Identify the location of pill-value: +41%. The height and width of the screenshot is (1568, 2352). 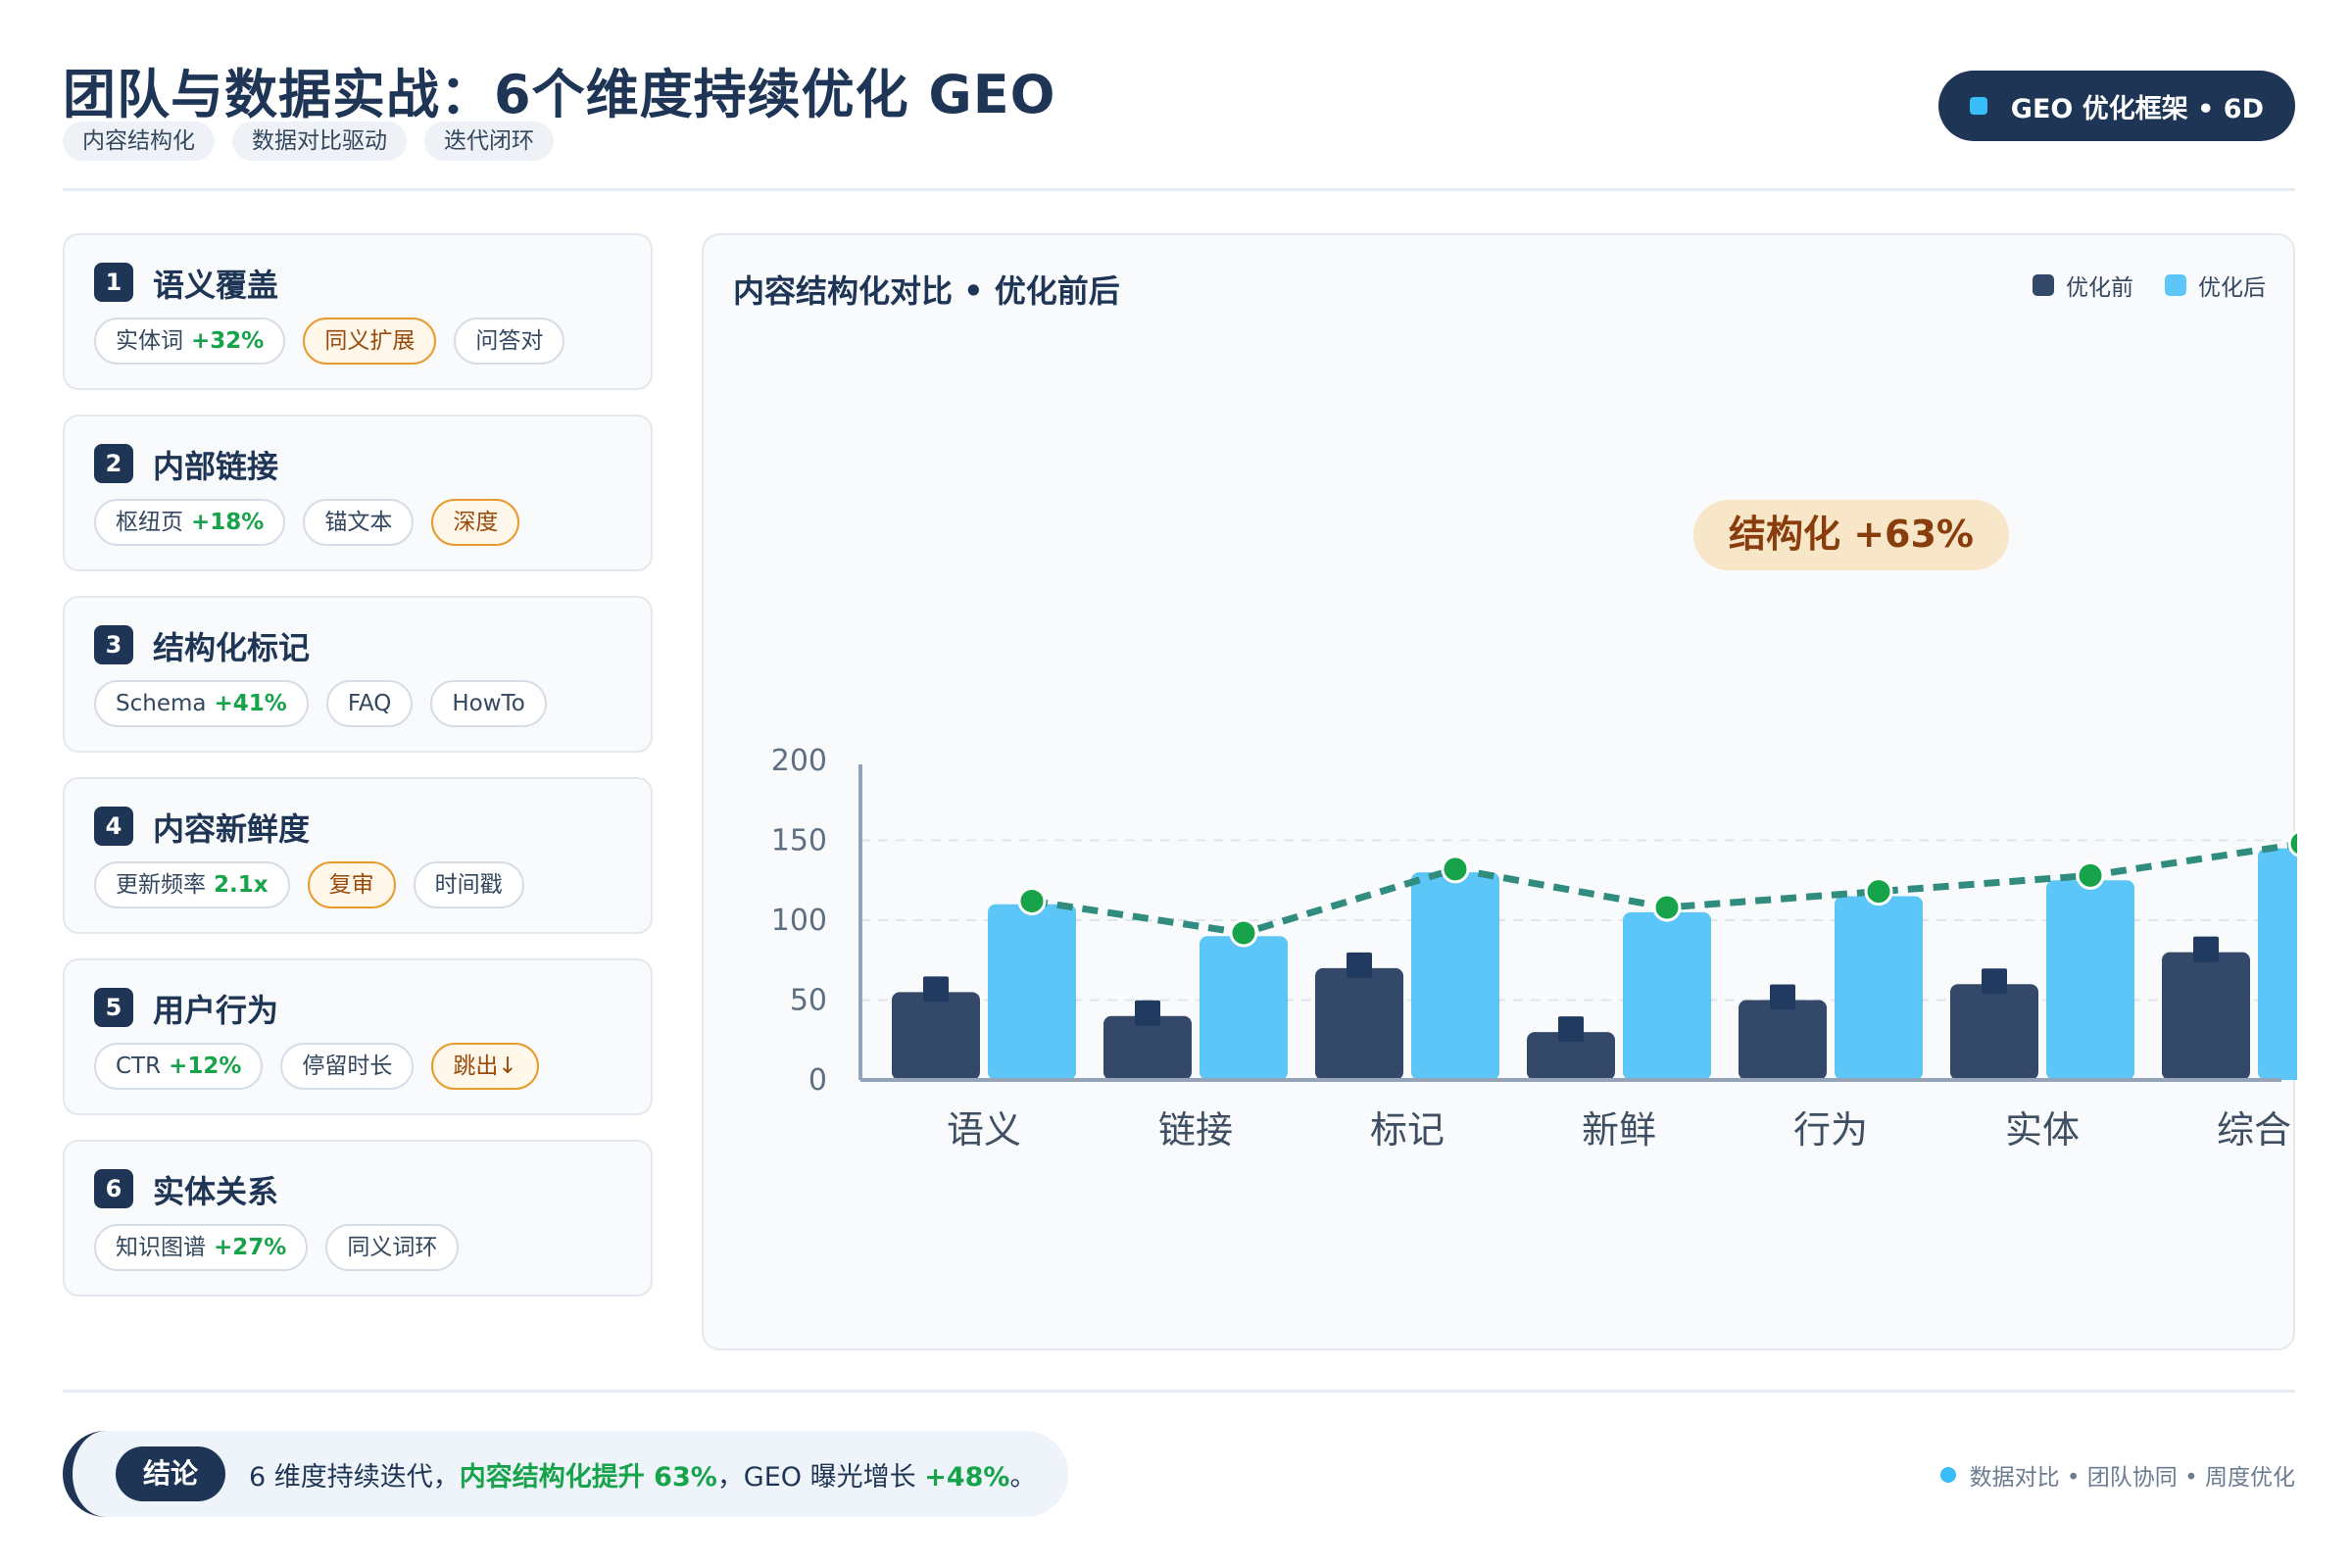
(250, 703).